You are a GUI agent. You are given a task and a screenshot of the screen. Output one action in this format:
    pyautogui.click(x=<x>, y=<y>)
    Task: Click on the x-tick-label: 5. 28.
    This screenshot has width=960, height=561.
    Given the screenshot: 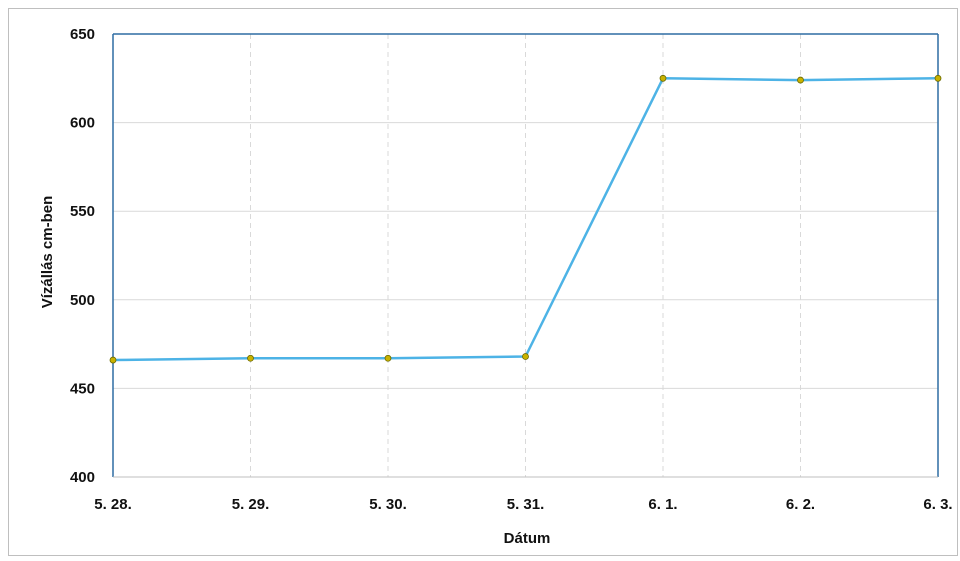 What is the action you would take?
    pyautogui.click(x=113, y=504)
    